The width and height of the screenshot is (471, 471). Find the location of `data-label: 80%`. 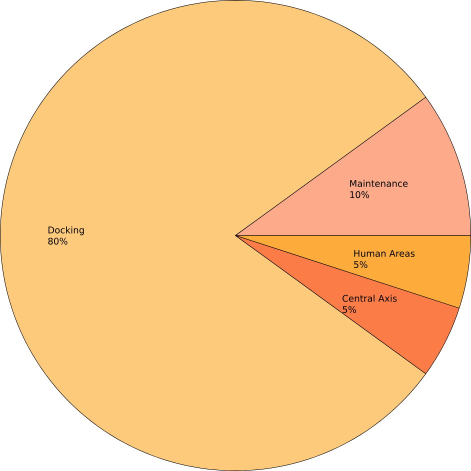

data-label: 80% is located at coordinates (58, 241).